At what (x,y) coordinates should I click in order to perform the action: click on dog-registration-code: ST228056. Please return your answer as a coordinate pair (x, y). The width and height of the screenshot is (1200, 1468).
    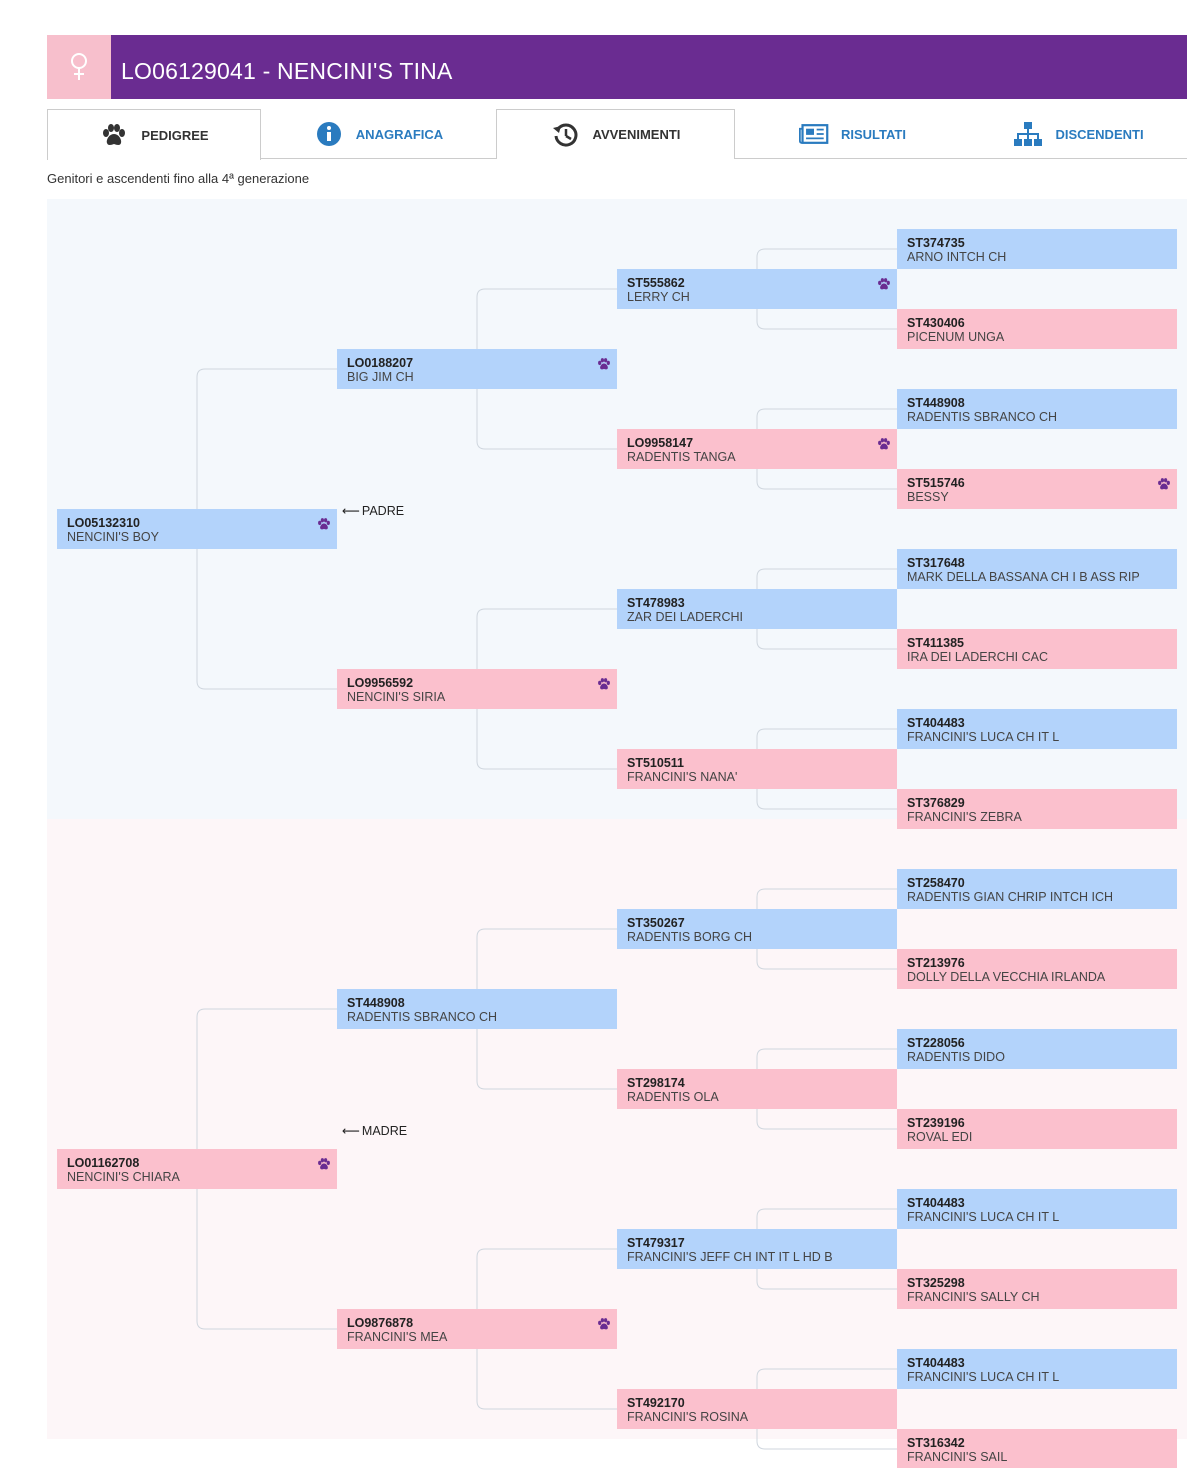
    Looking at the image, I should click on (936, 1043).